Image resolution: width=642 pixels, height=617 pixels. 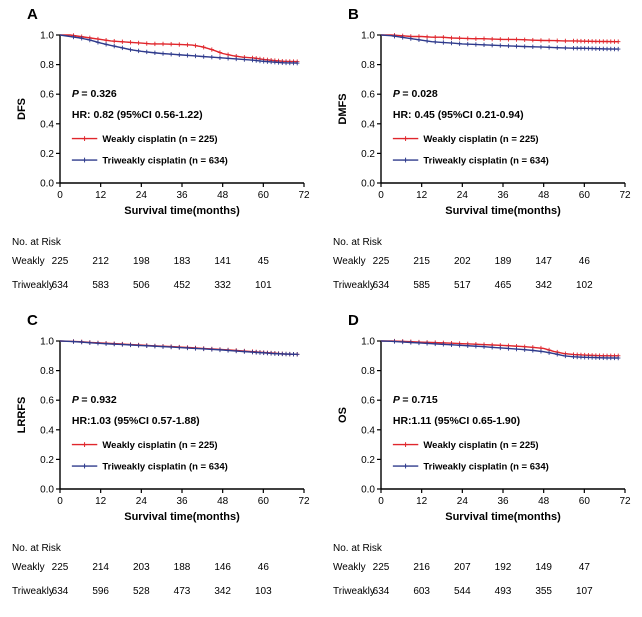 What do you see at coordinates (222, 567) in the screenshot?
I see `risk-count: 146` at bounding box center [222, 567].